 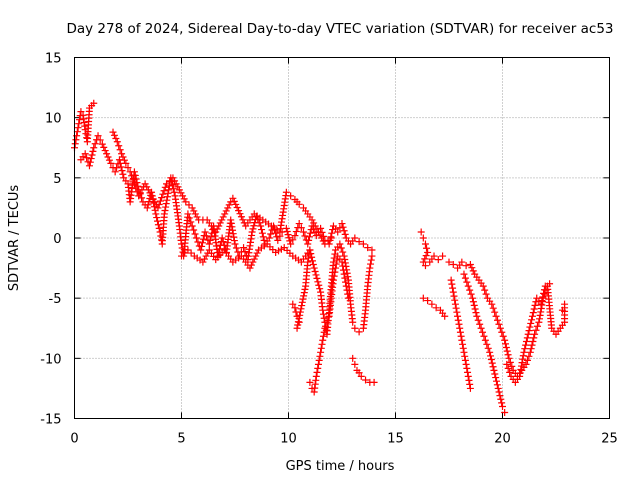 What do you see at coordinates (395, 439) in the screenshot?
I see `x-tick-label: 15` at bounding box center [395, 439].